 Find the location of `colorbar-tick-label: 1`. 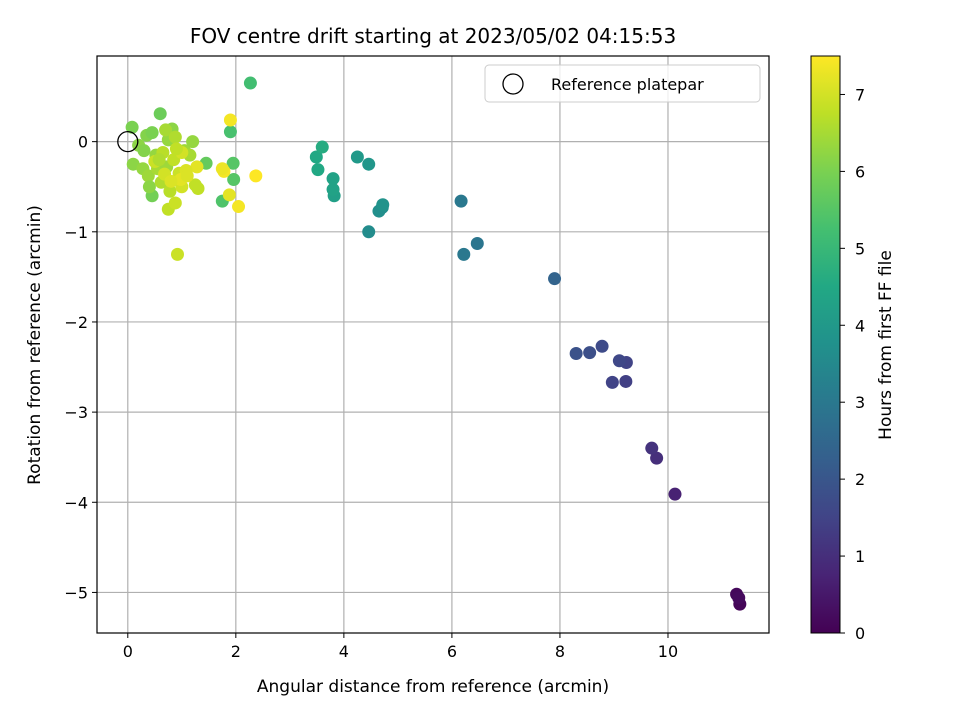

colorbar-tick-label: 1 is located at coordinates (860, 556).